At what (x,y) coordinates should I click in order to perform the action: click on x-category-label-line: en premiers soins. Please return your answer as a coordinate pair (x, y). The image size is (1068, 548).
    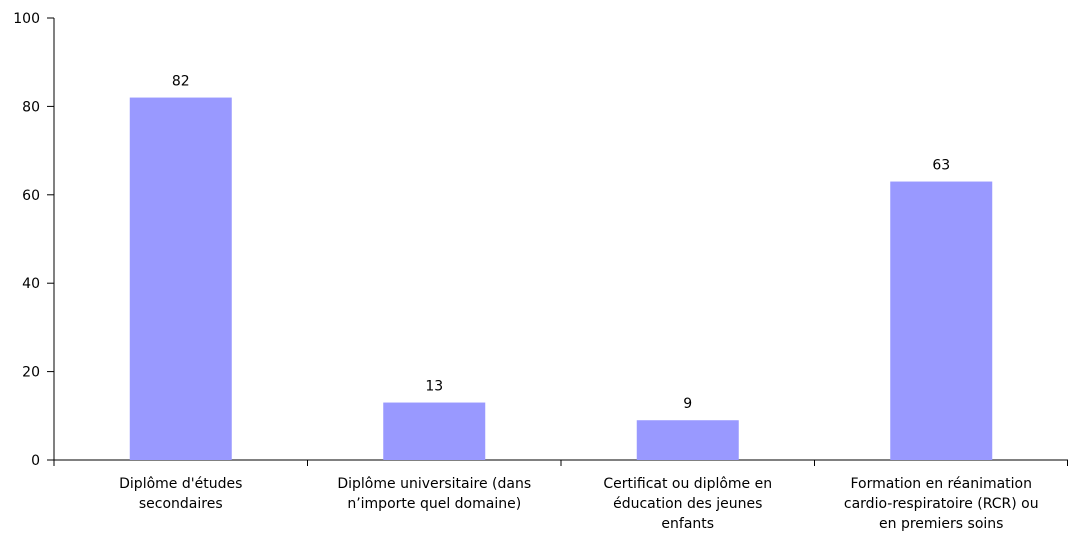
    Looking at the image, I should click on (941, 524).